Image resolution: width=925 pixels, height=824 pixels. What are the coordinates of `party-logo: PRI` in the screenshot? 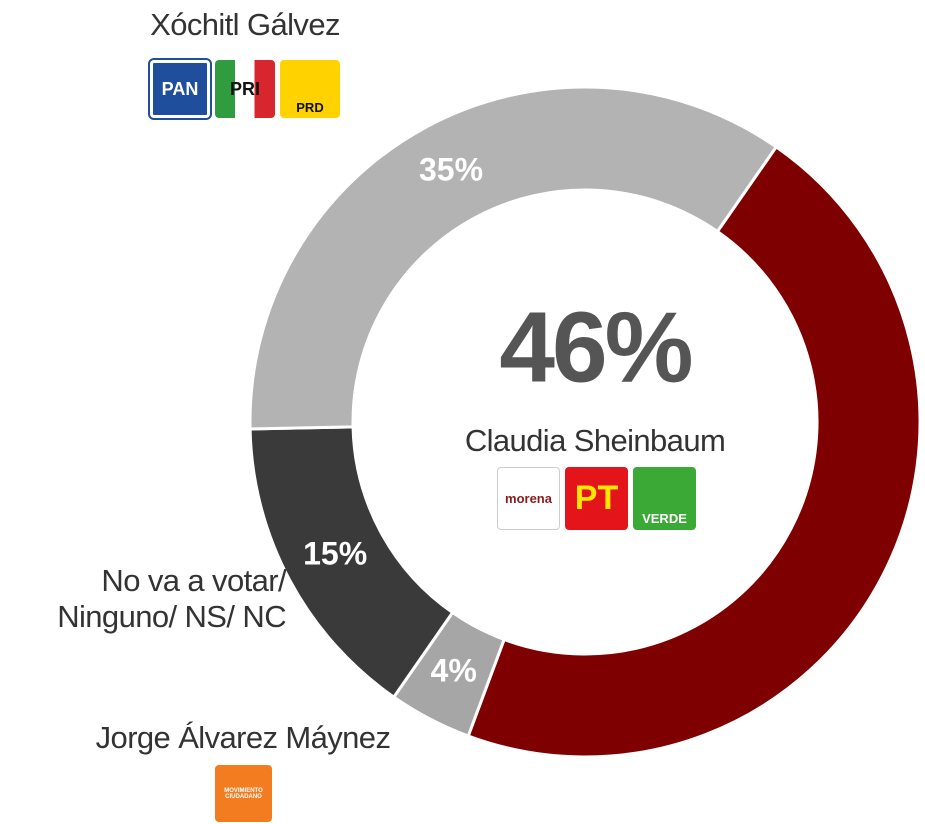 It's located at (245, 89).